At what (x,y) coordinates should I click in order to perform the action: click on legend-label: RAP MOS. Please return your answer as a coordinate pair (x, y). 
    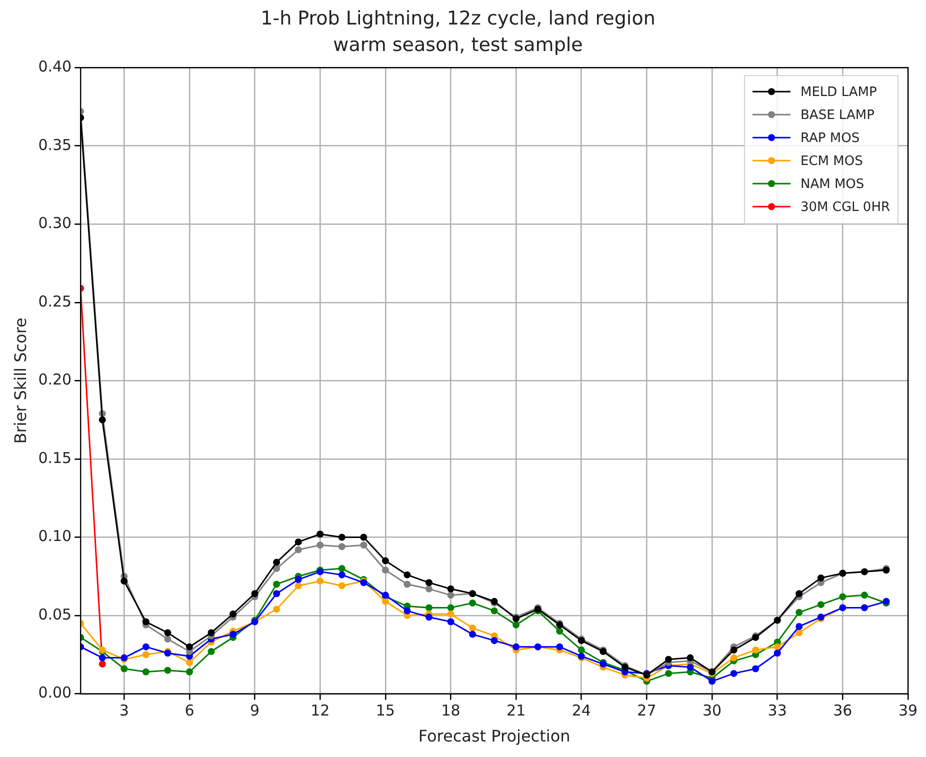
    Looking at the image, I should click on (830, 138).